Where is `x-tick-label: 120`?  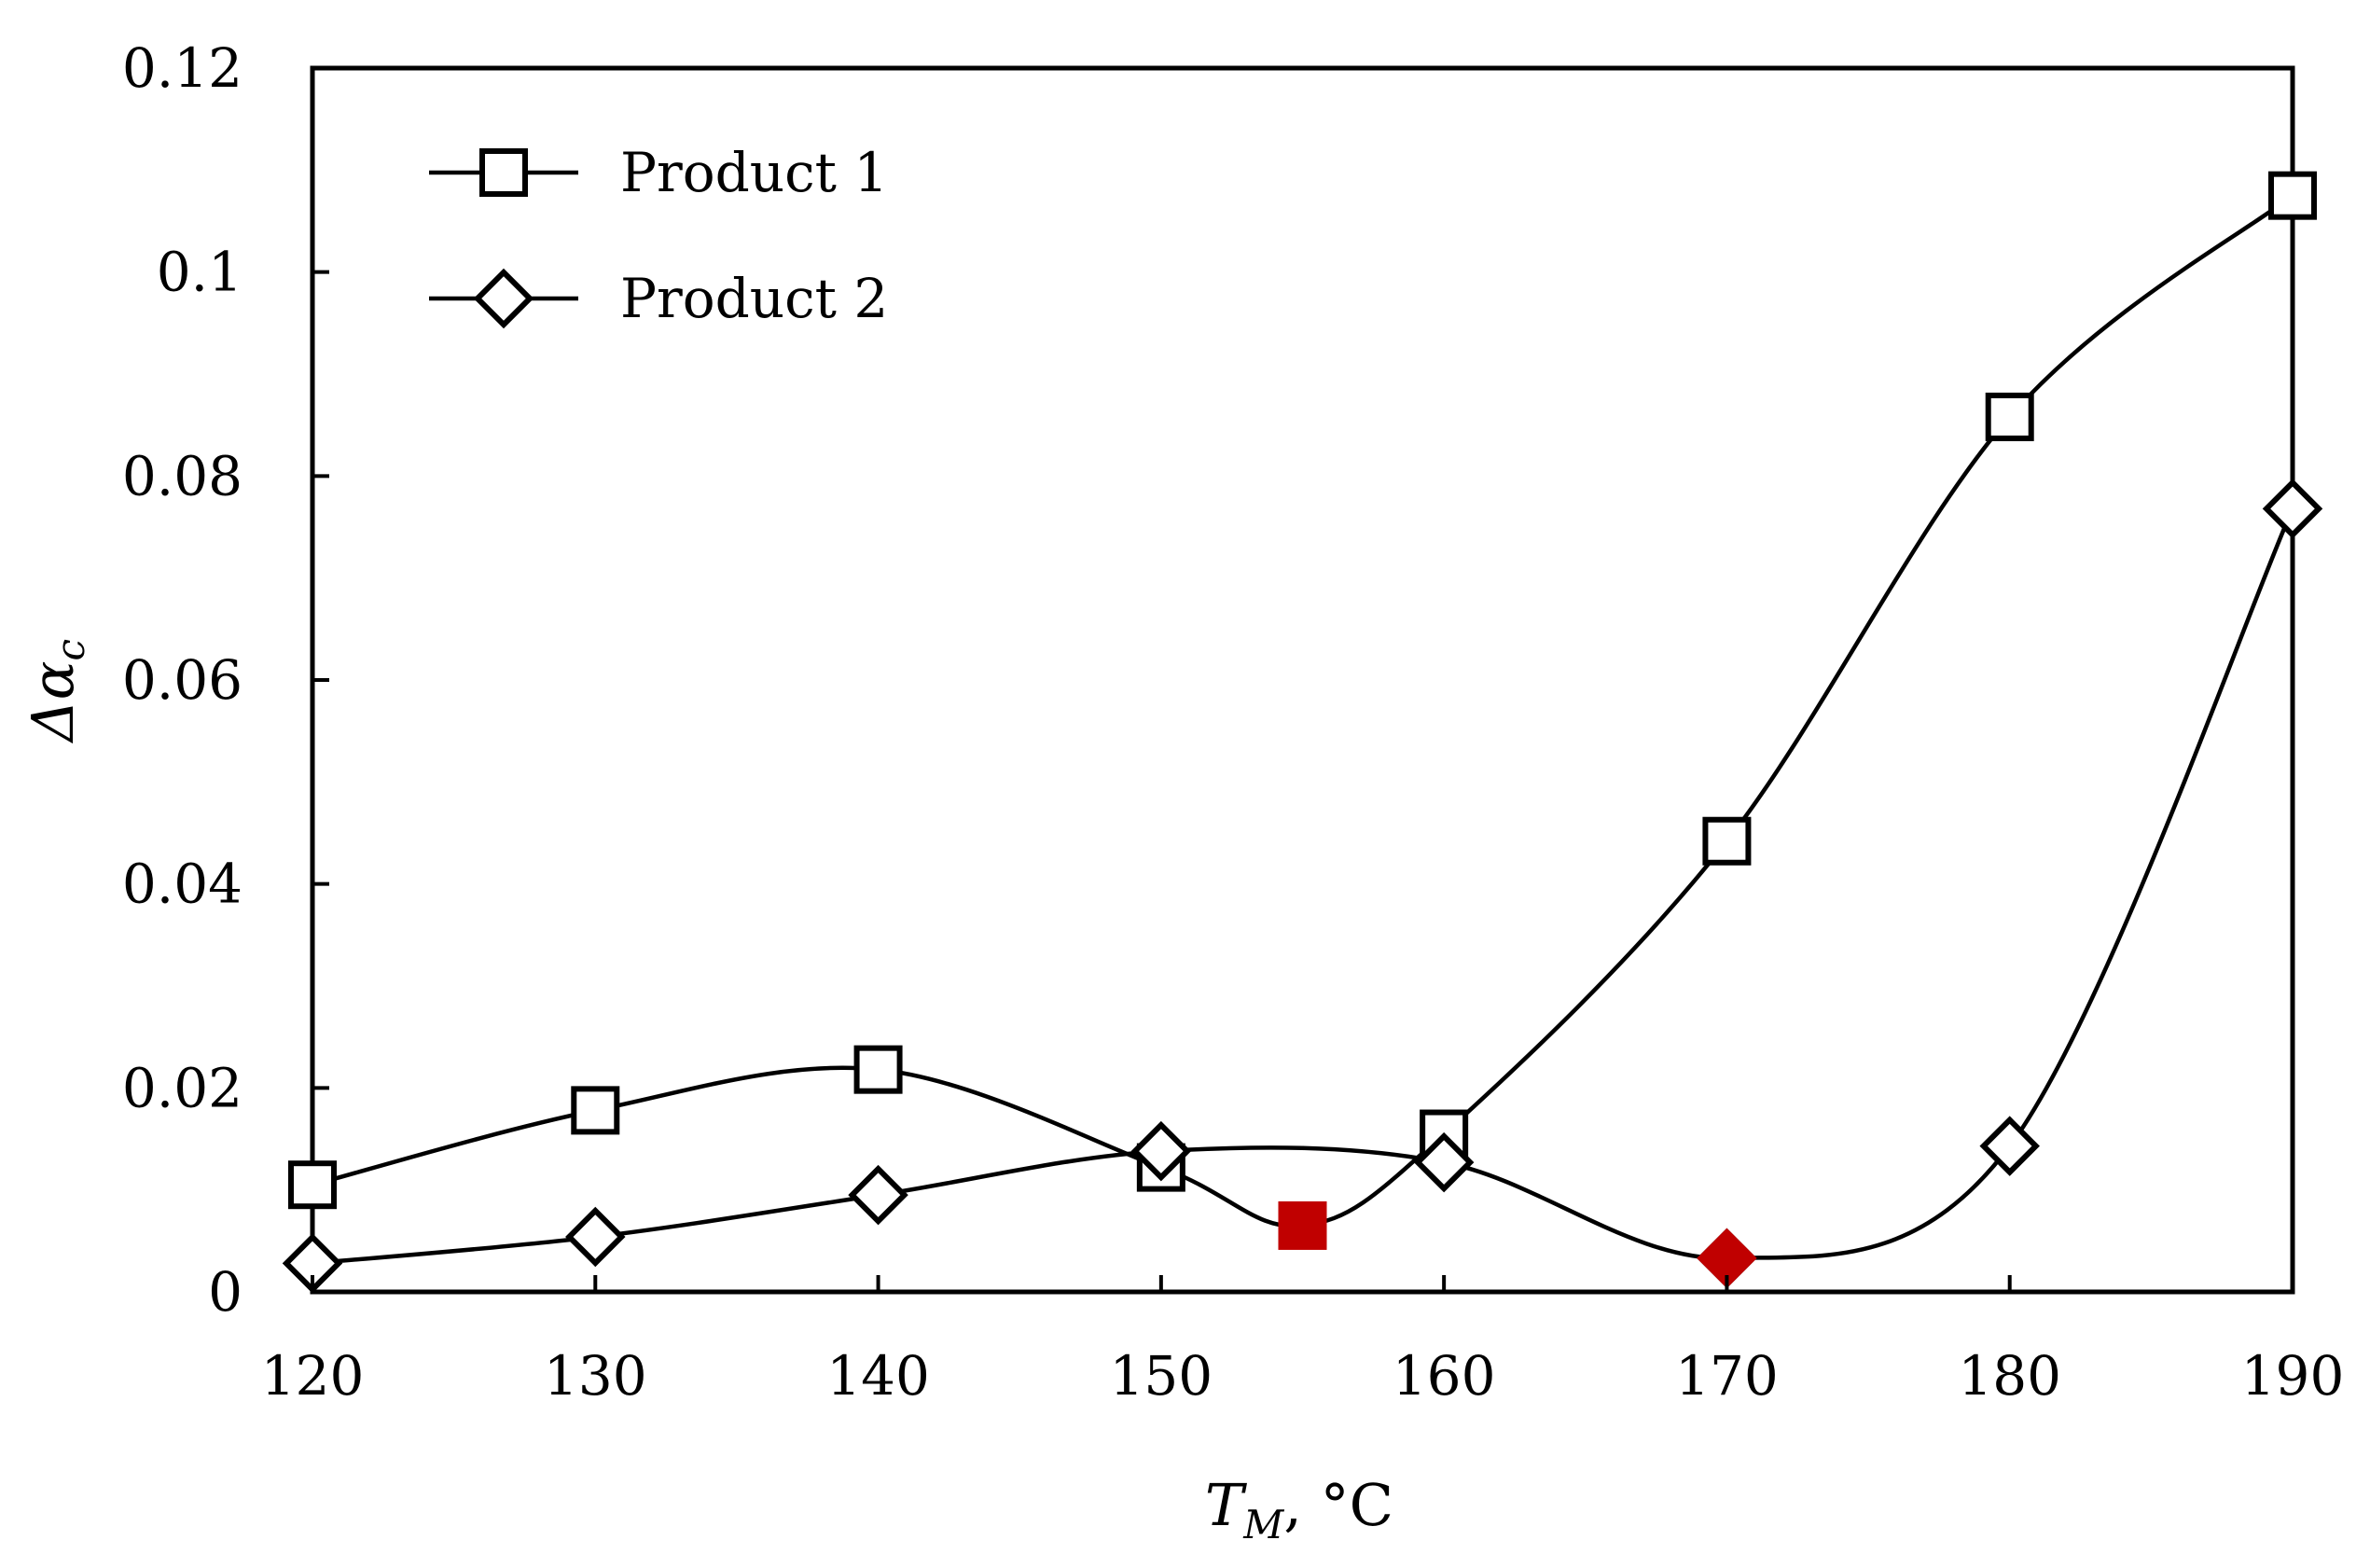
x-tick-label: 120 is located at coordinates (313, 1376).